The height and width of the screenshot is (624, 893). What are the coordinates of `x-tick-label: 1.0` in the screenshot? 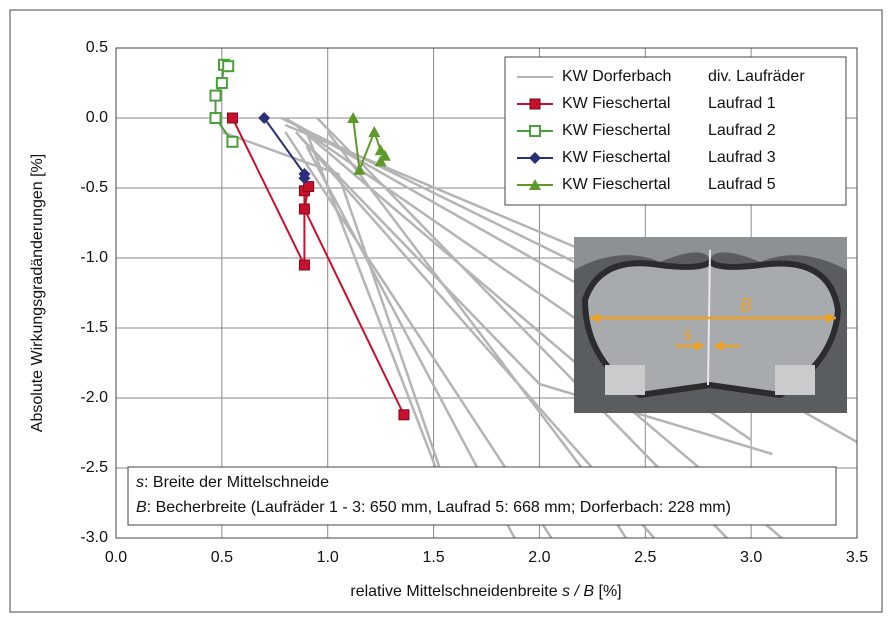 It's located at (328, 557).